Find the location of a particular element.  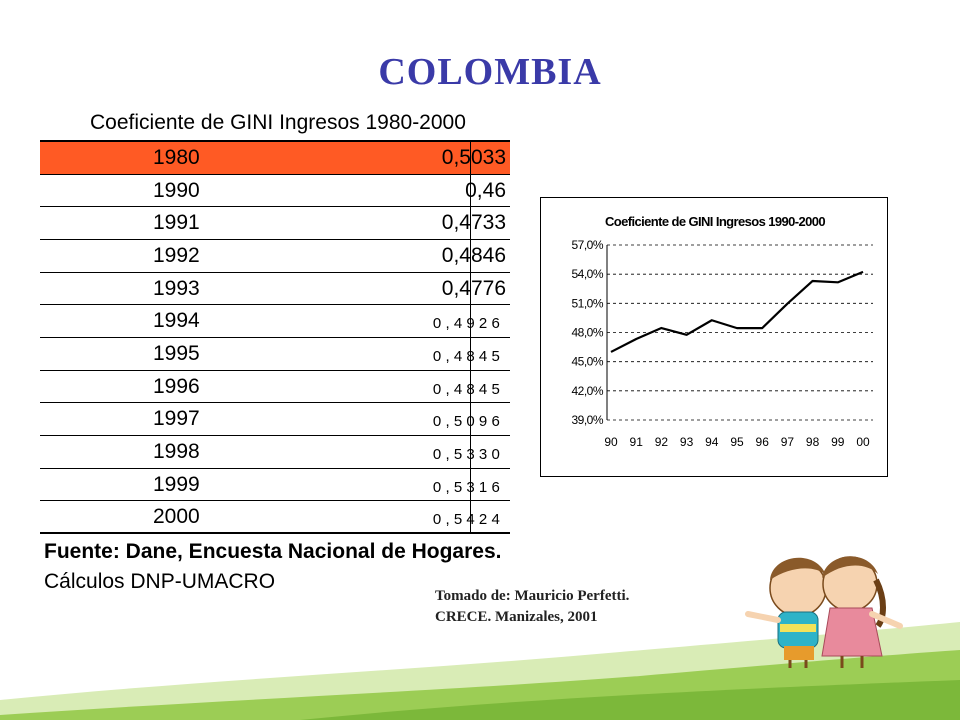

chart-gridlines is located at coordinates (739, 332).